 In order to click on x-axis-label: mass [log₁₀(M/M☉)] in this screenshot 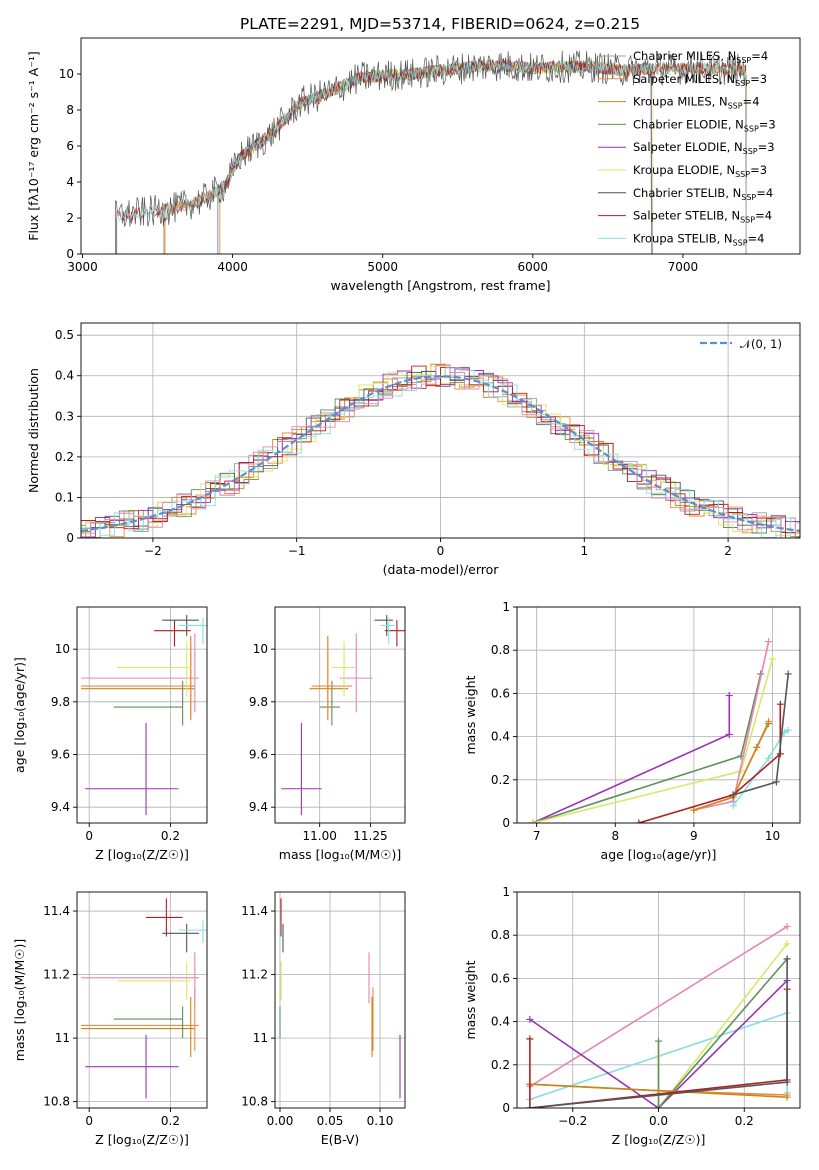, I will do `click(340, 854)`.